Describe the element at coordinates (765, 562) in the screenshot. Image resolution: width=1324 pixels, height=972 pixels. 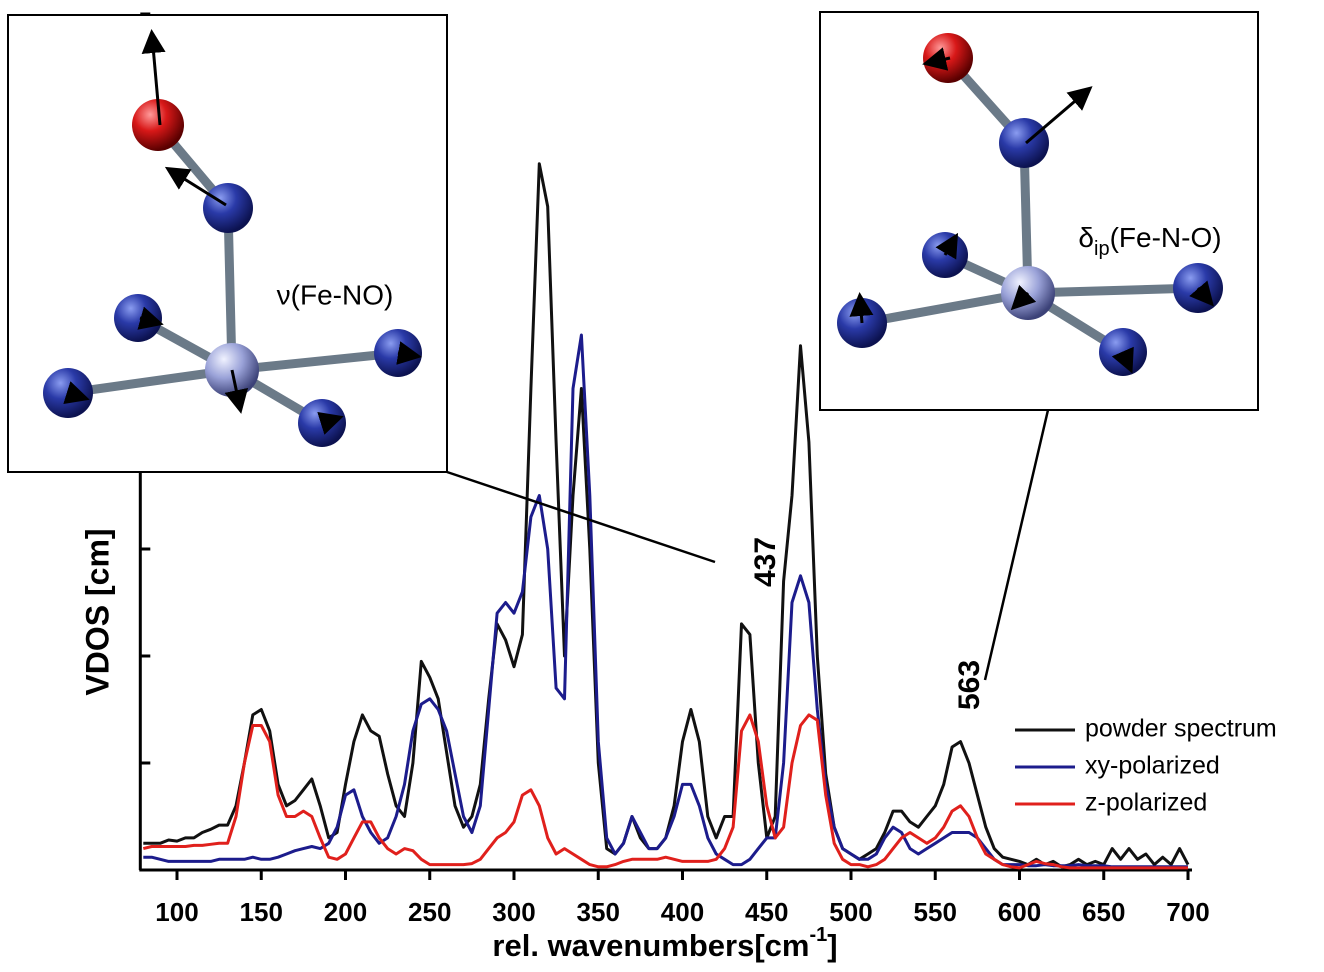
I see `peak-label: 437` at that location.